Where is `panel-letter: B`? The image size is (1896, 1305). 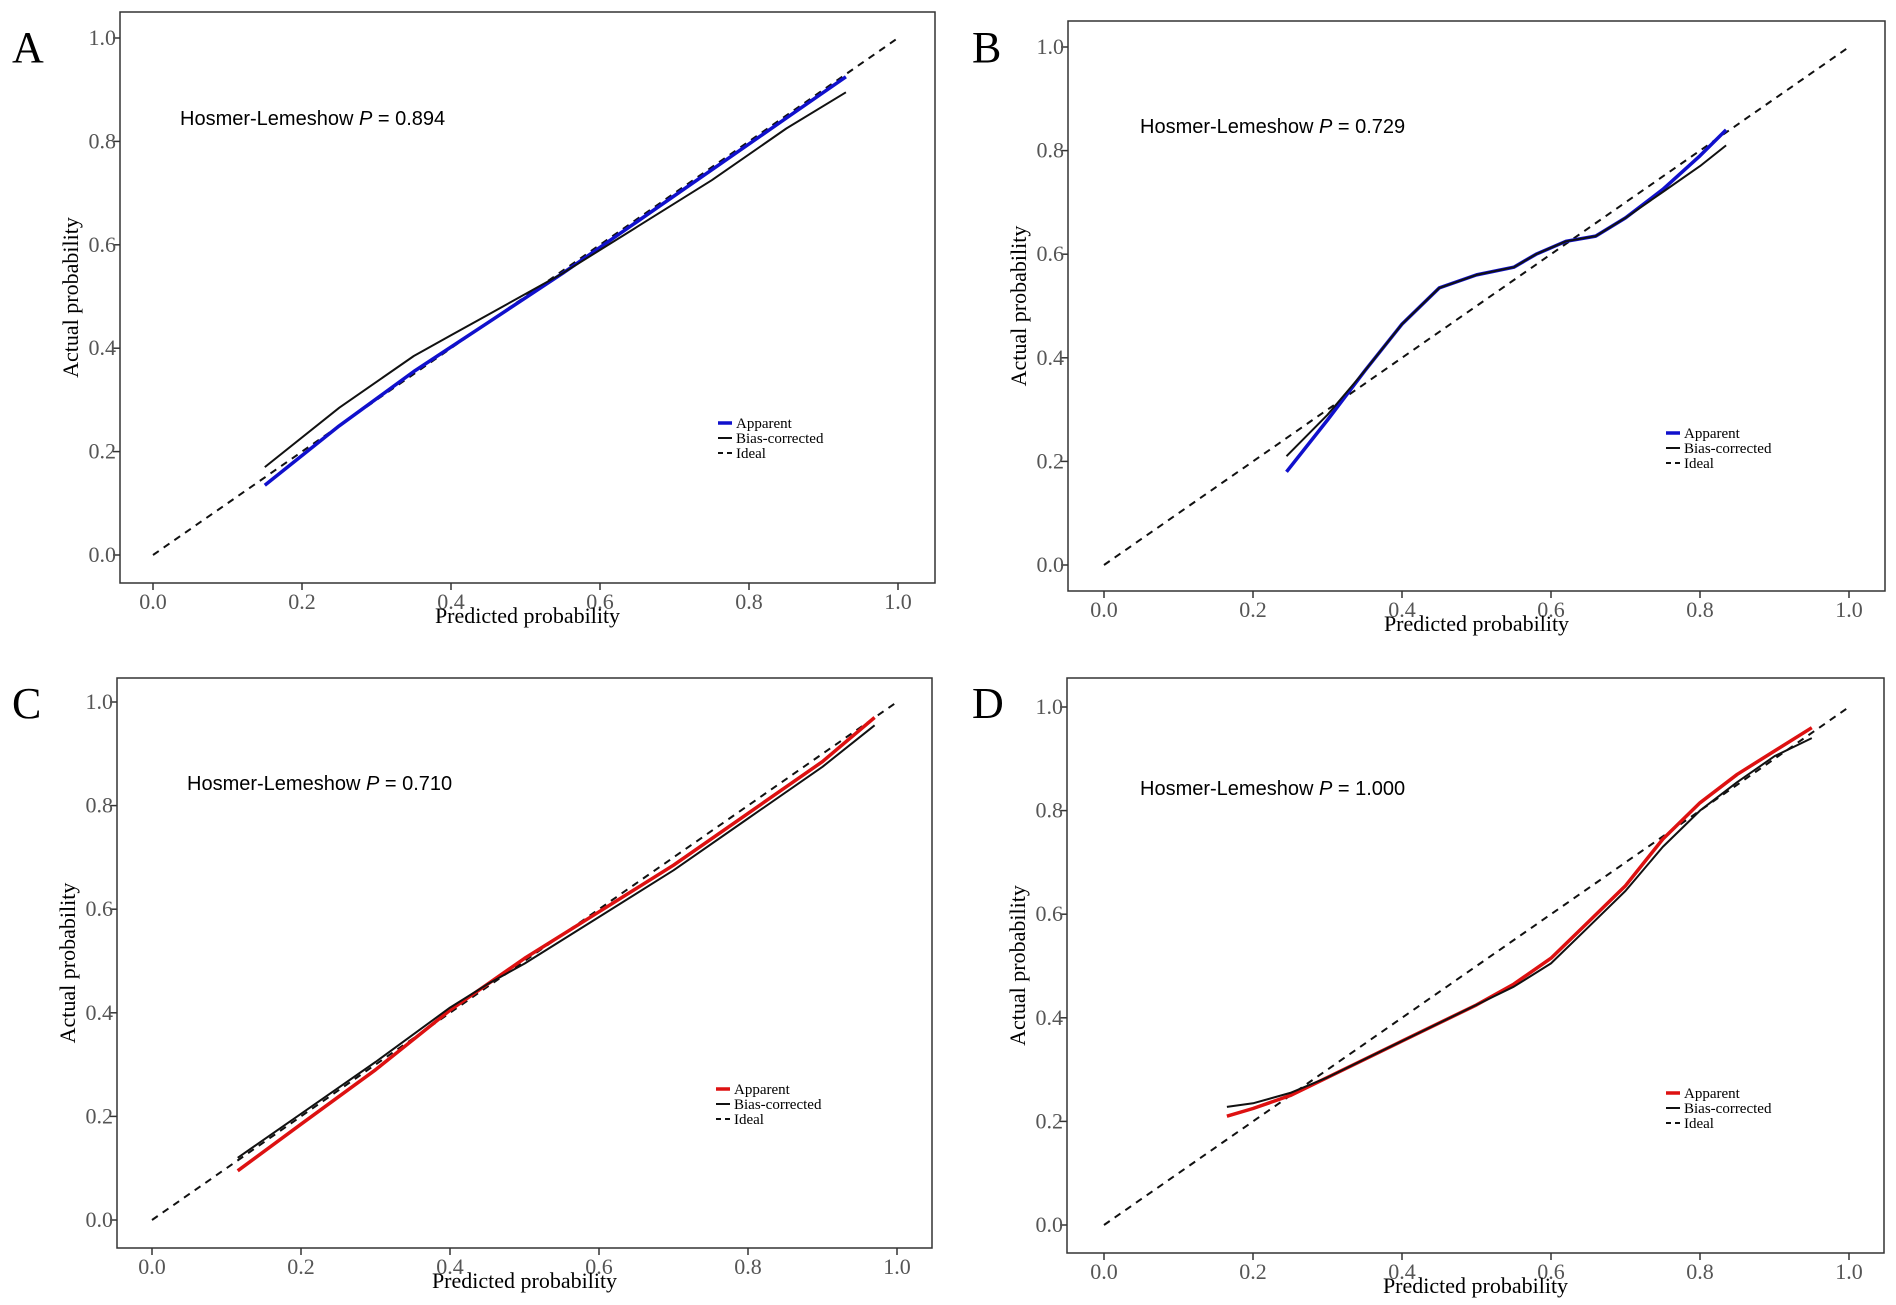
panel-letter: B is located at coordinates (986, 47).